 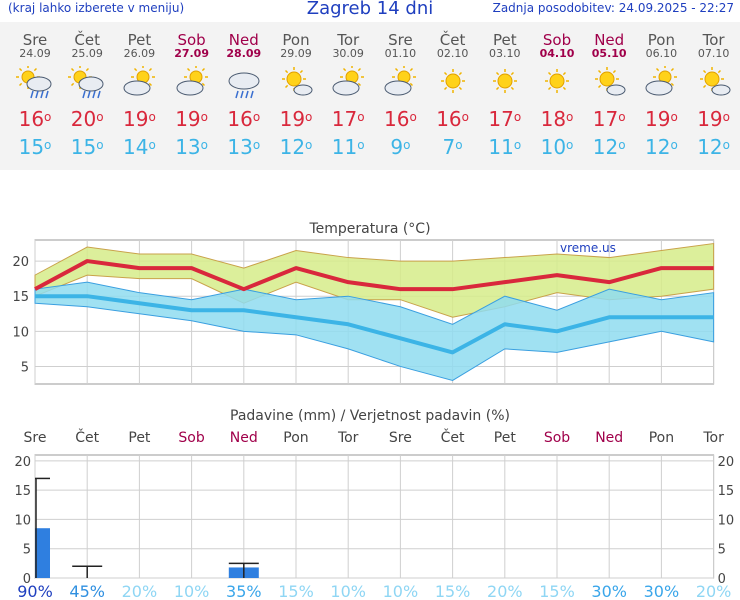 What do you see at coordinates (86, 82) in the screenshot?
I see `sun-cloud-rain-icon` at bounding box center [86, 82].